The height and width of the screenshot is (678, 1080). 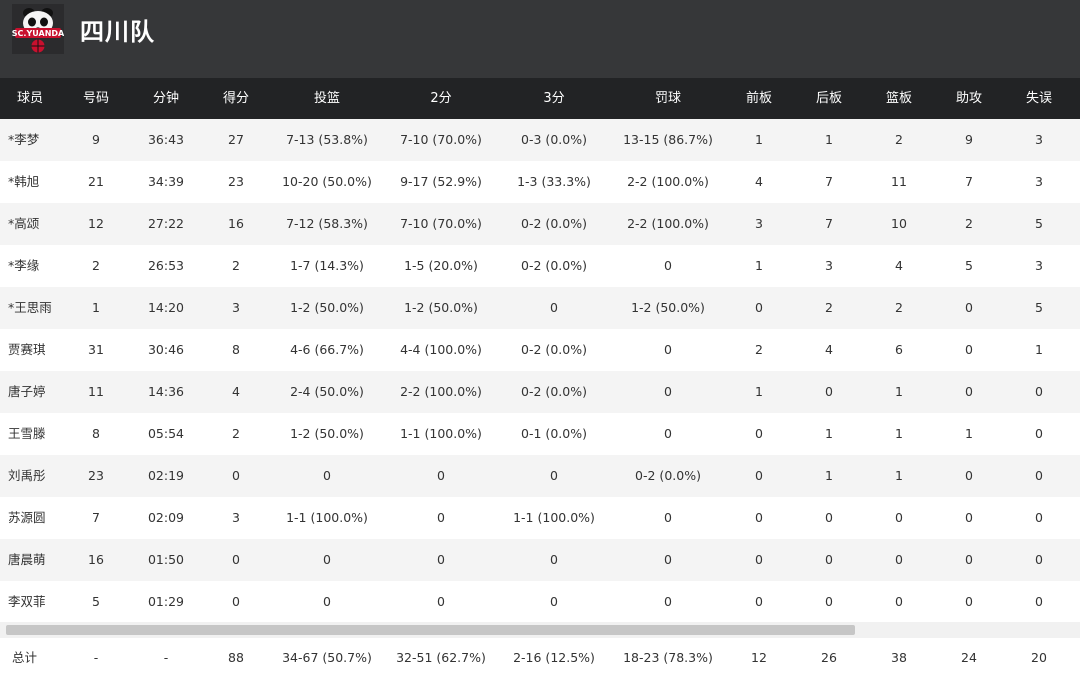 I want to click on team-name: 四川队, so click(x=117, y=32).